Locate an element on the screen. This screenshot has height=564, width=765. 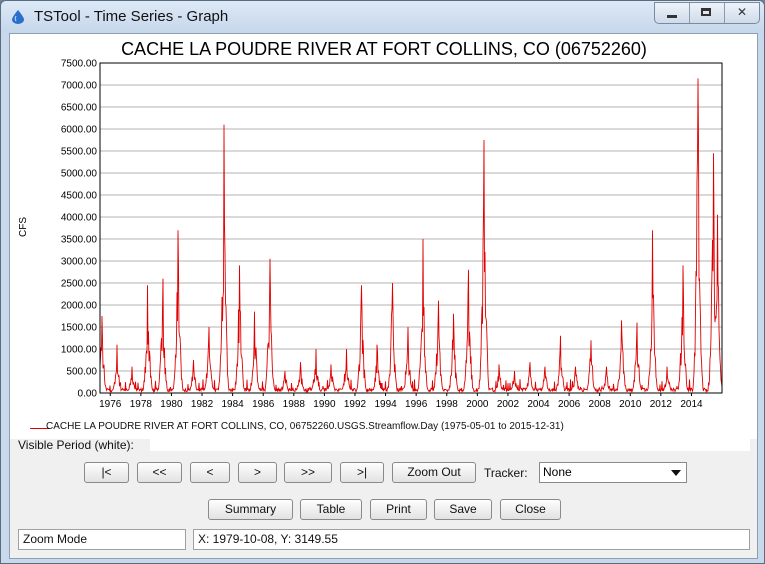
tracker-value: None is located at coordinates (557, 472).